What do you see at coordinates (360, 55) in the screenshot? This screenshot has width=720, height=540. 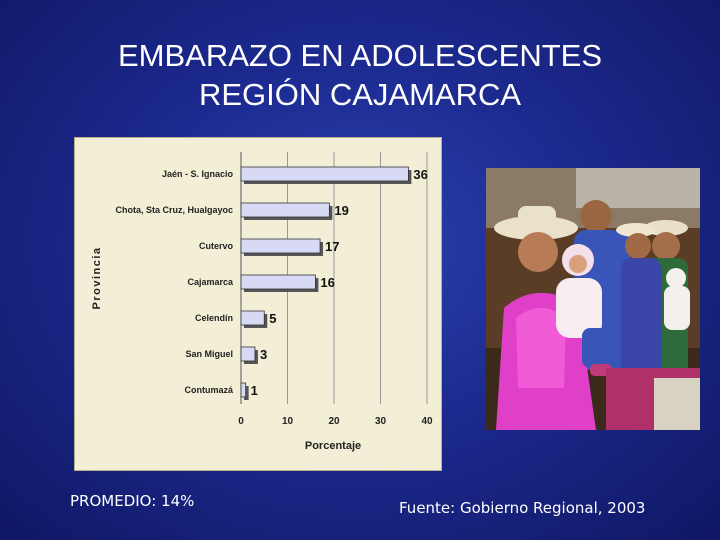 I see `title-line-1: EMBARAZO EN ADOLESCENTES` at bounding box center [360, 55].